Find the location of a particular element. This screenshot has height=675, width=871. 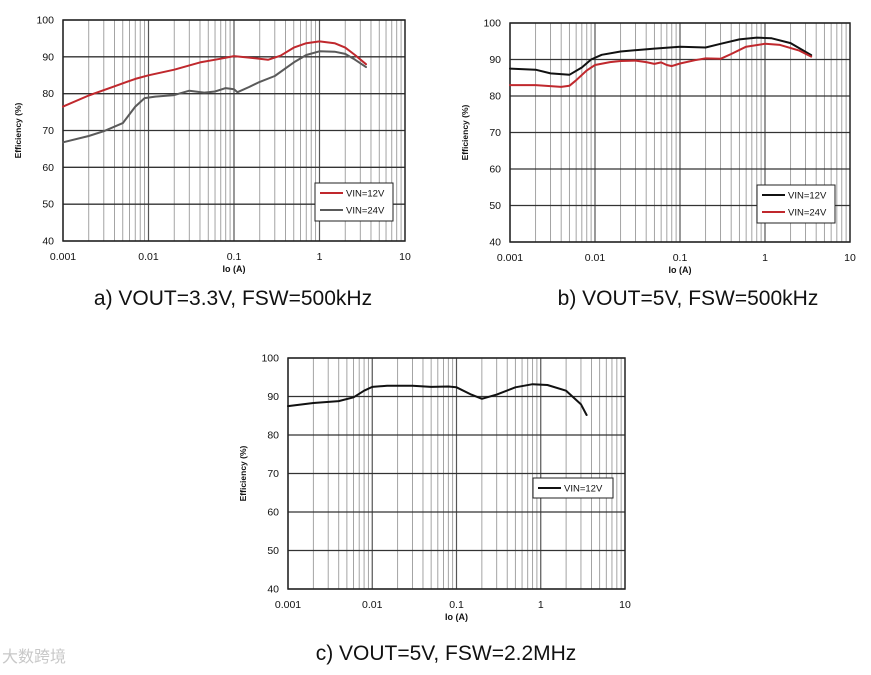

legend: VIN=12V is located at coordinates (573, 488).